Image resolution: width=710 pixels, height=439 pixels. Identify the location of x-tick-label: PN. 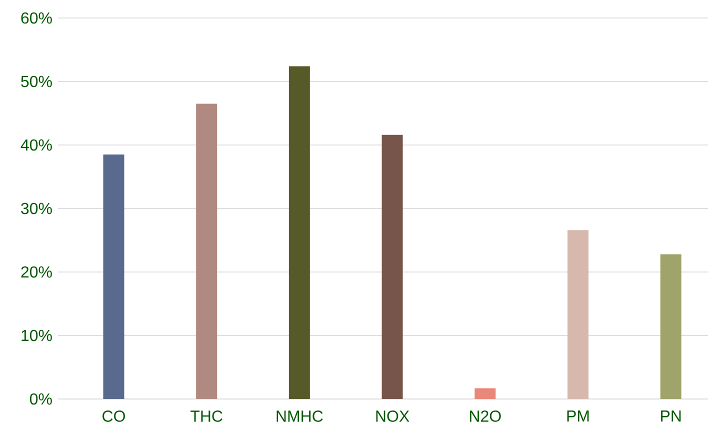
(671, 416).